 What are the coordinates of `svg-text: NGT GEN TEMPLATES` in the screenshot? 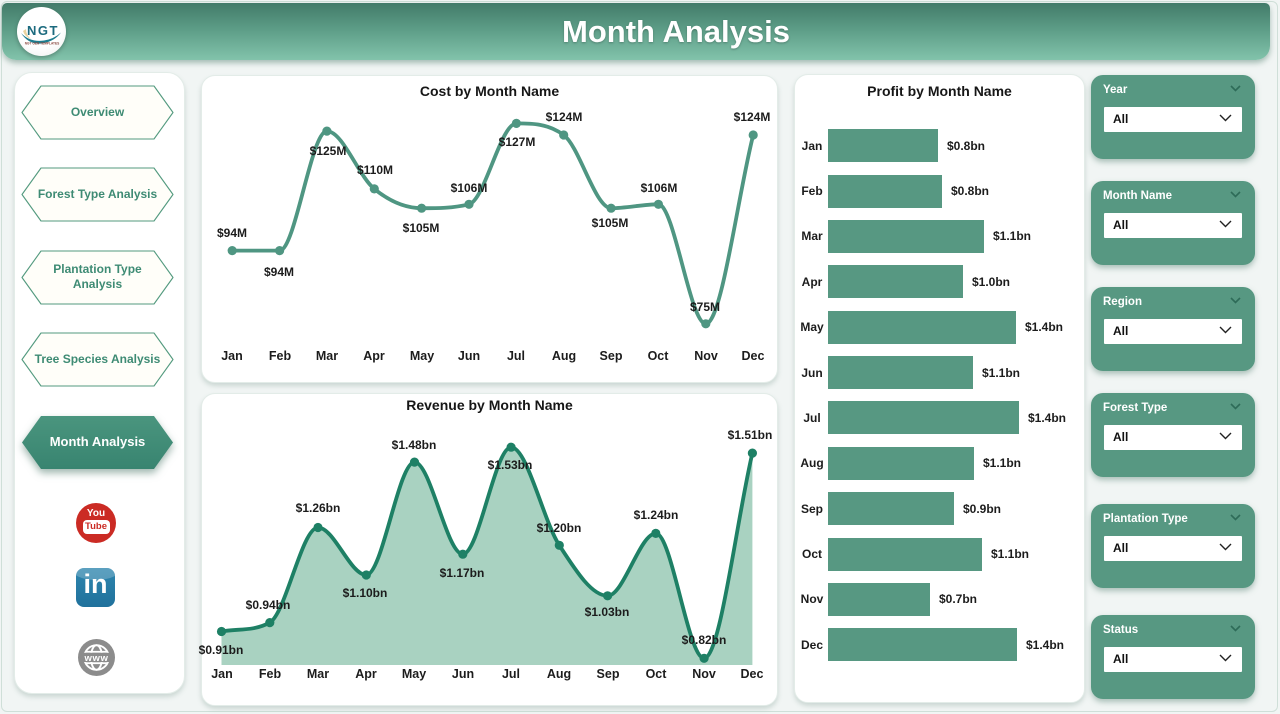 It's located at (42, 44).